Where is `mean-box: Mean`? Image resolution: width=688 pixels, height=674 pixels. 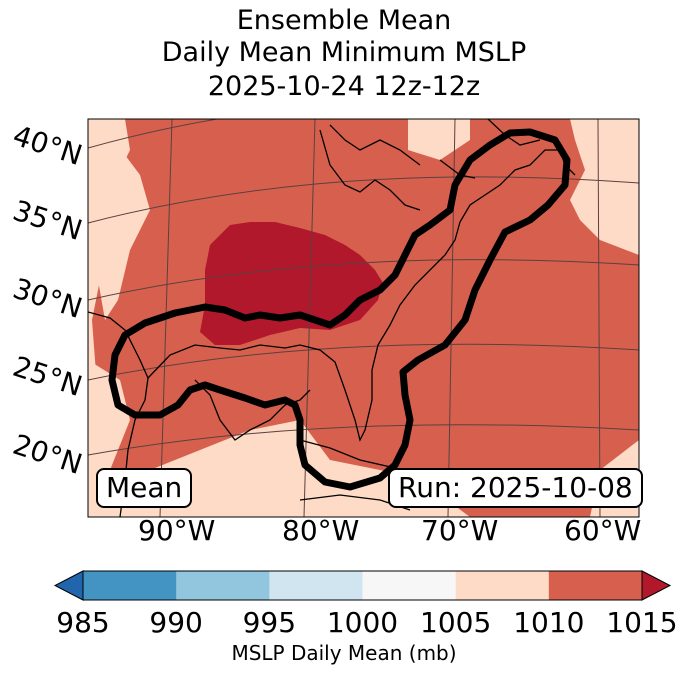 mean-box: Mean is located at coordinates (144, 488).